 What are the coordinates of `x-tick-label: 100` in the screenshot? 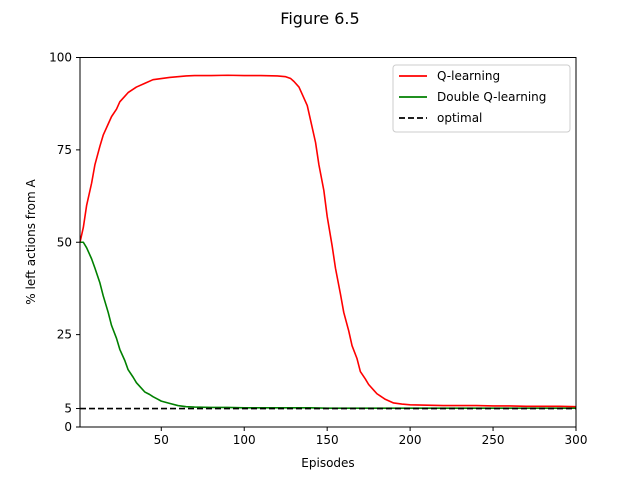 It's located at (244, 440).